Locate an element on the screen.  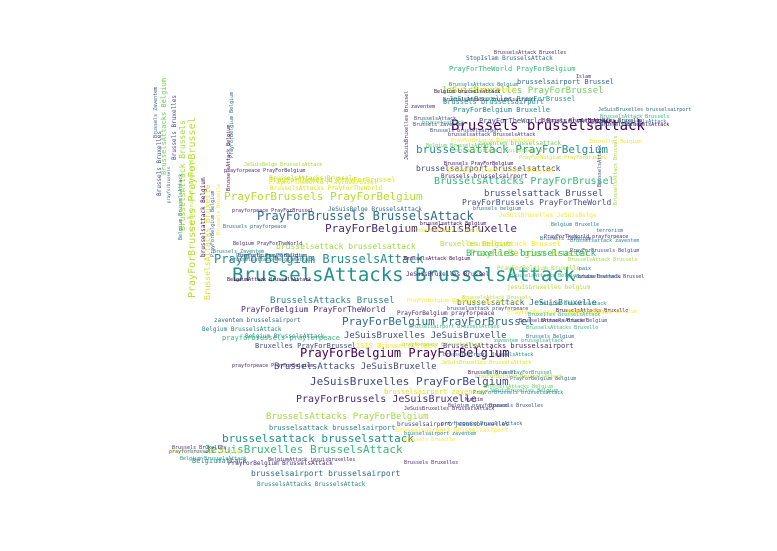
word-brussels-prayforbelgium: Brussels PrayForBelgium is located at coordinates (479, 164).